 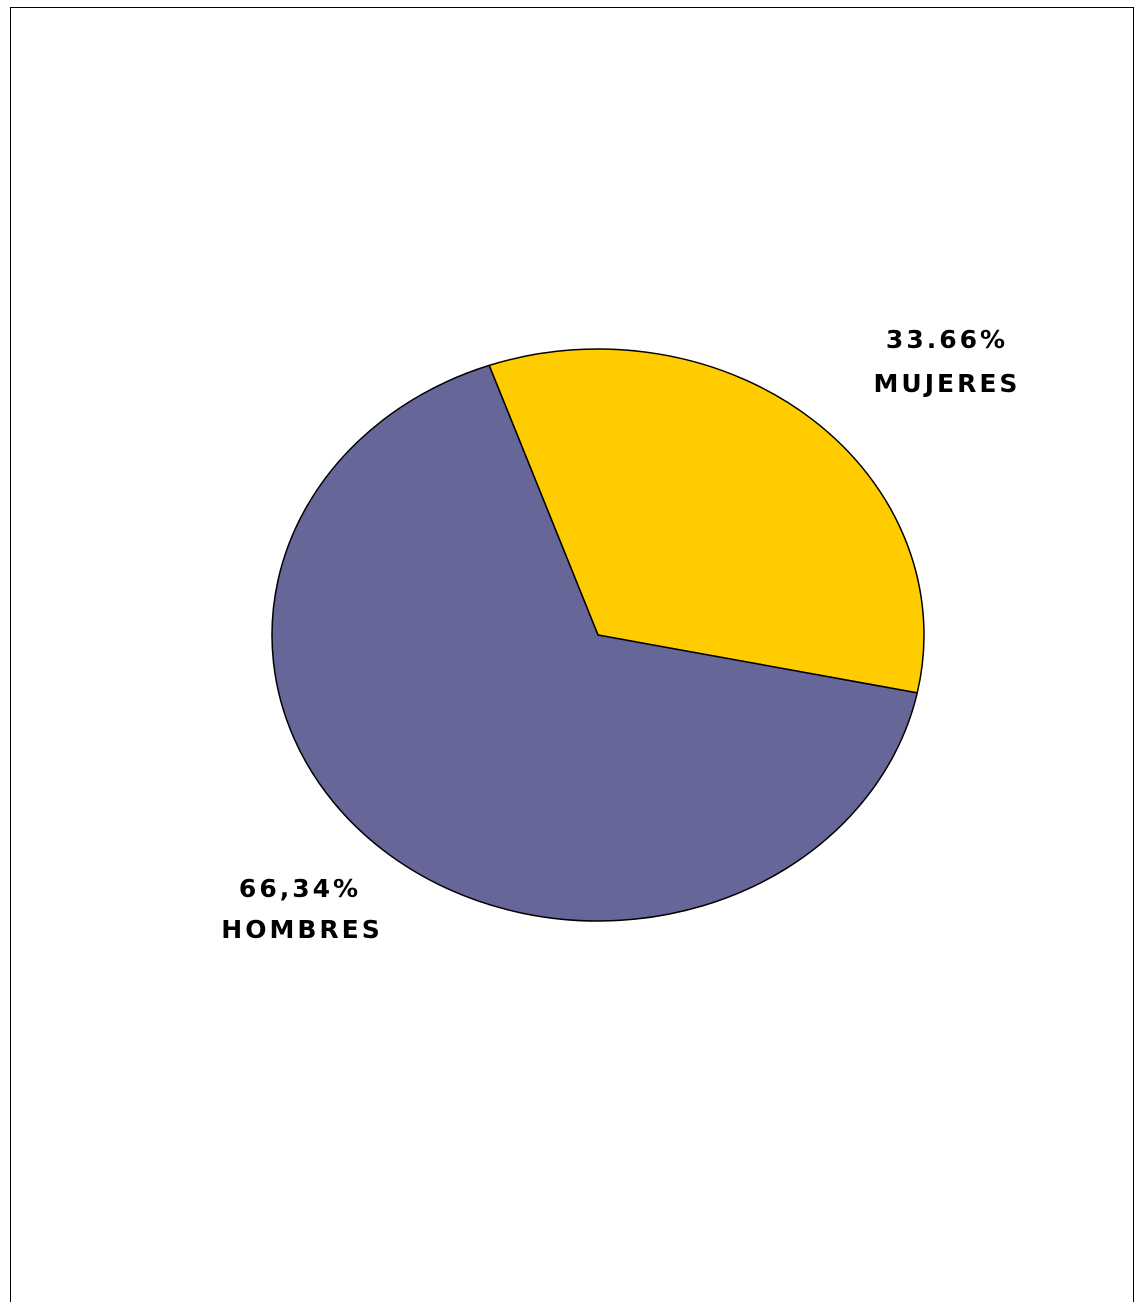 What do you see at coordinates (947, 339) in the screenshot?
I see `slice-value-label-mujeres: 33.66%` at bounding box center [947, 339].